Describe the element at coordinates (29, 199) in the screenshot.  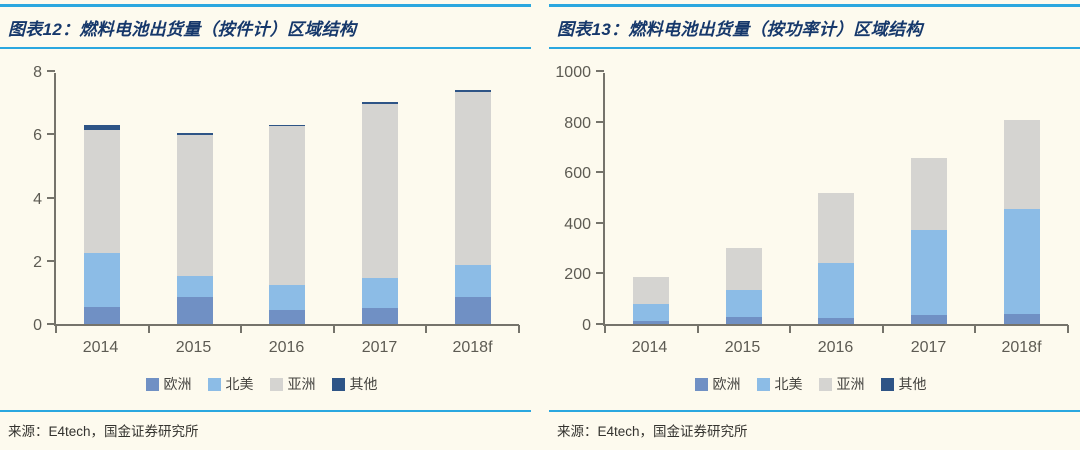
I see `y-axis: 0 2 4 6 8` at that location.